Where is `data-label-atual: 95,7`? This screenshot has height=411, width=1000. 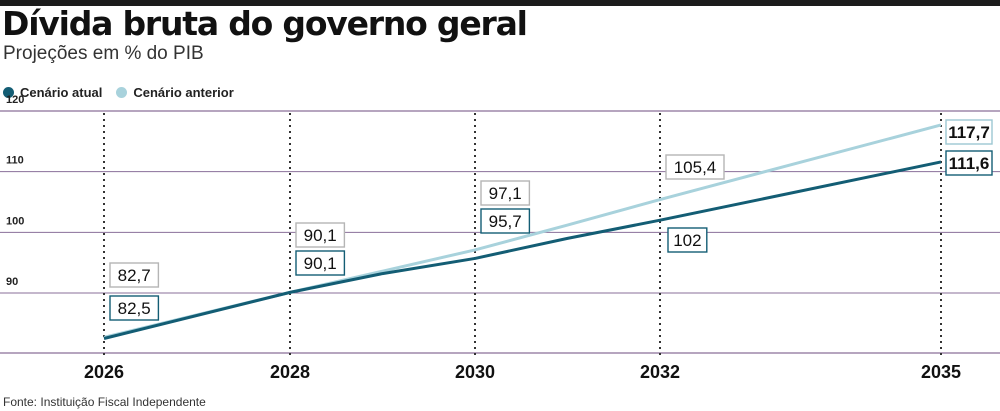
data-label-atual: 95,7 is located at coordinates (505, 221).